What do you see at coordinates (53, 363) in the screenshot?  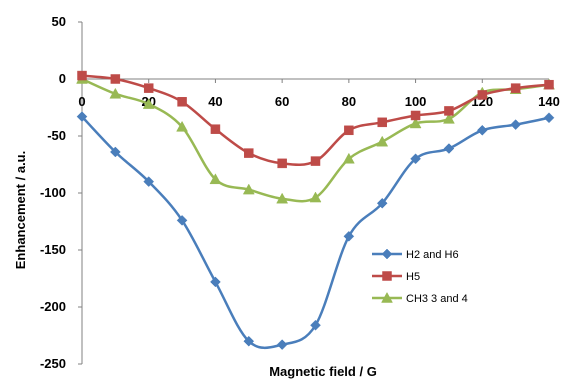 I see `y-tick-label: -250` at bounding box center [53, 363].